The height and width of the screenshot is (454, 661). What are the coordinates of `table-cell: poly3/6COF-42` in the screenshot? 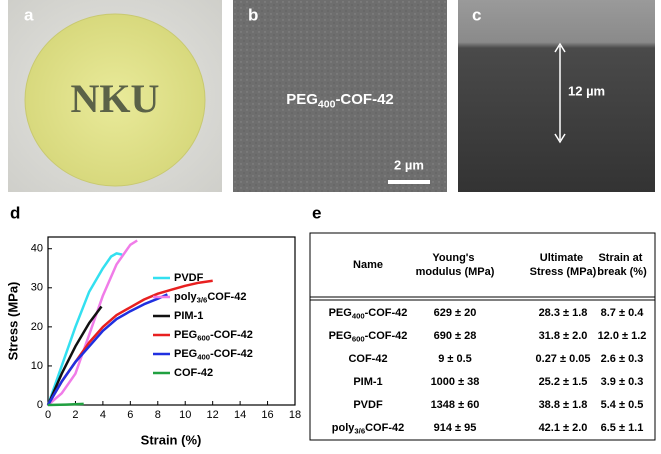 It's located at (368, 428).